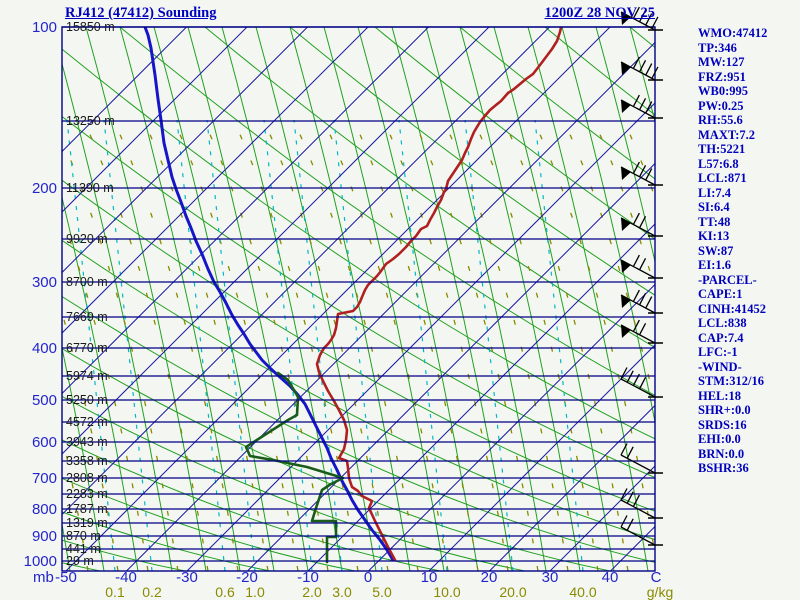  I want to click on height-label: 9920 m, so click(87, 239).